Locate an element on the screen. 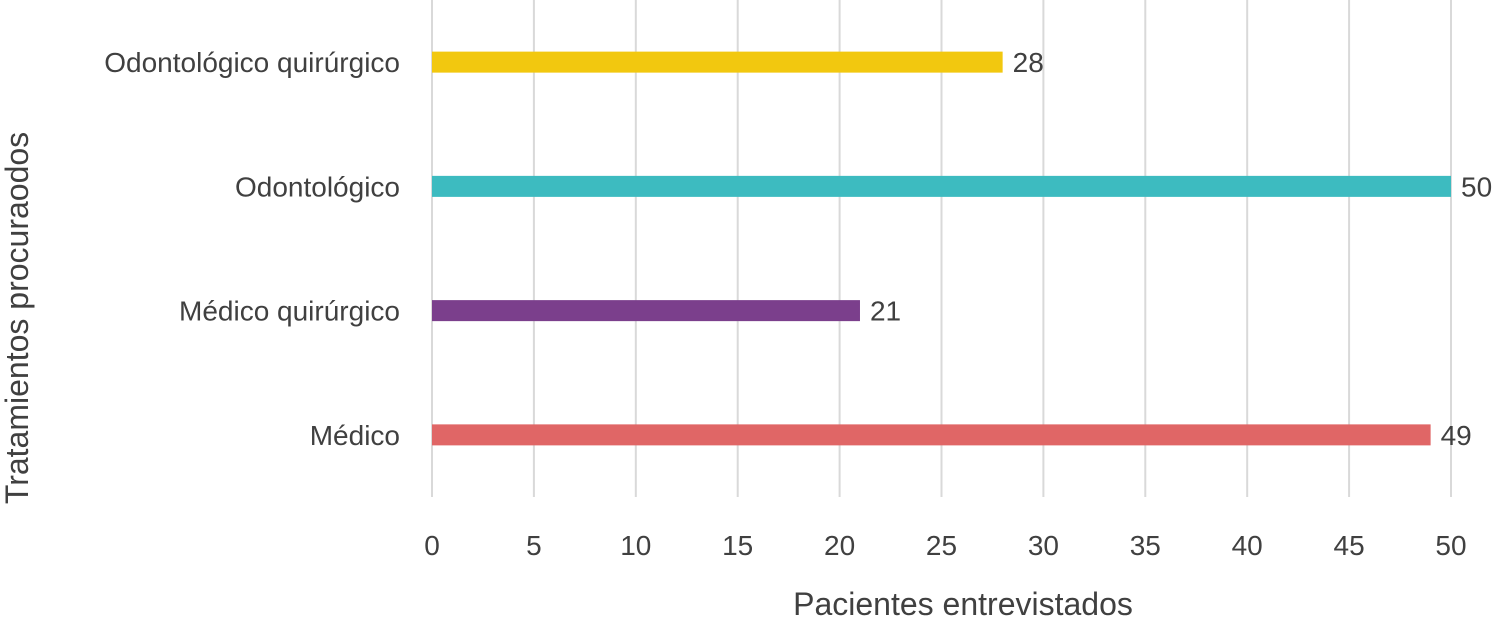  category-label: Odontológico is located at coordinates (317, 186).